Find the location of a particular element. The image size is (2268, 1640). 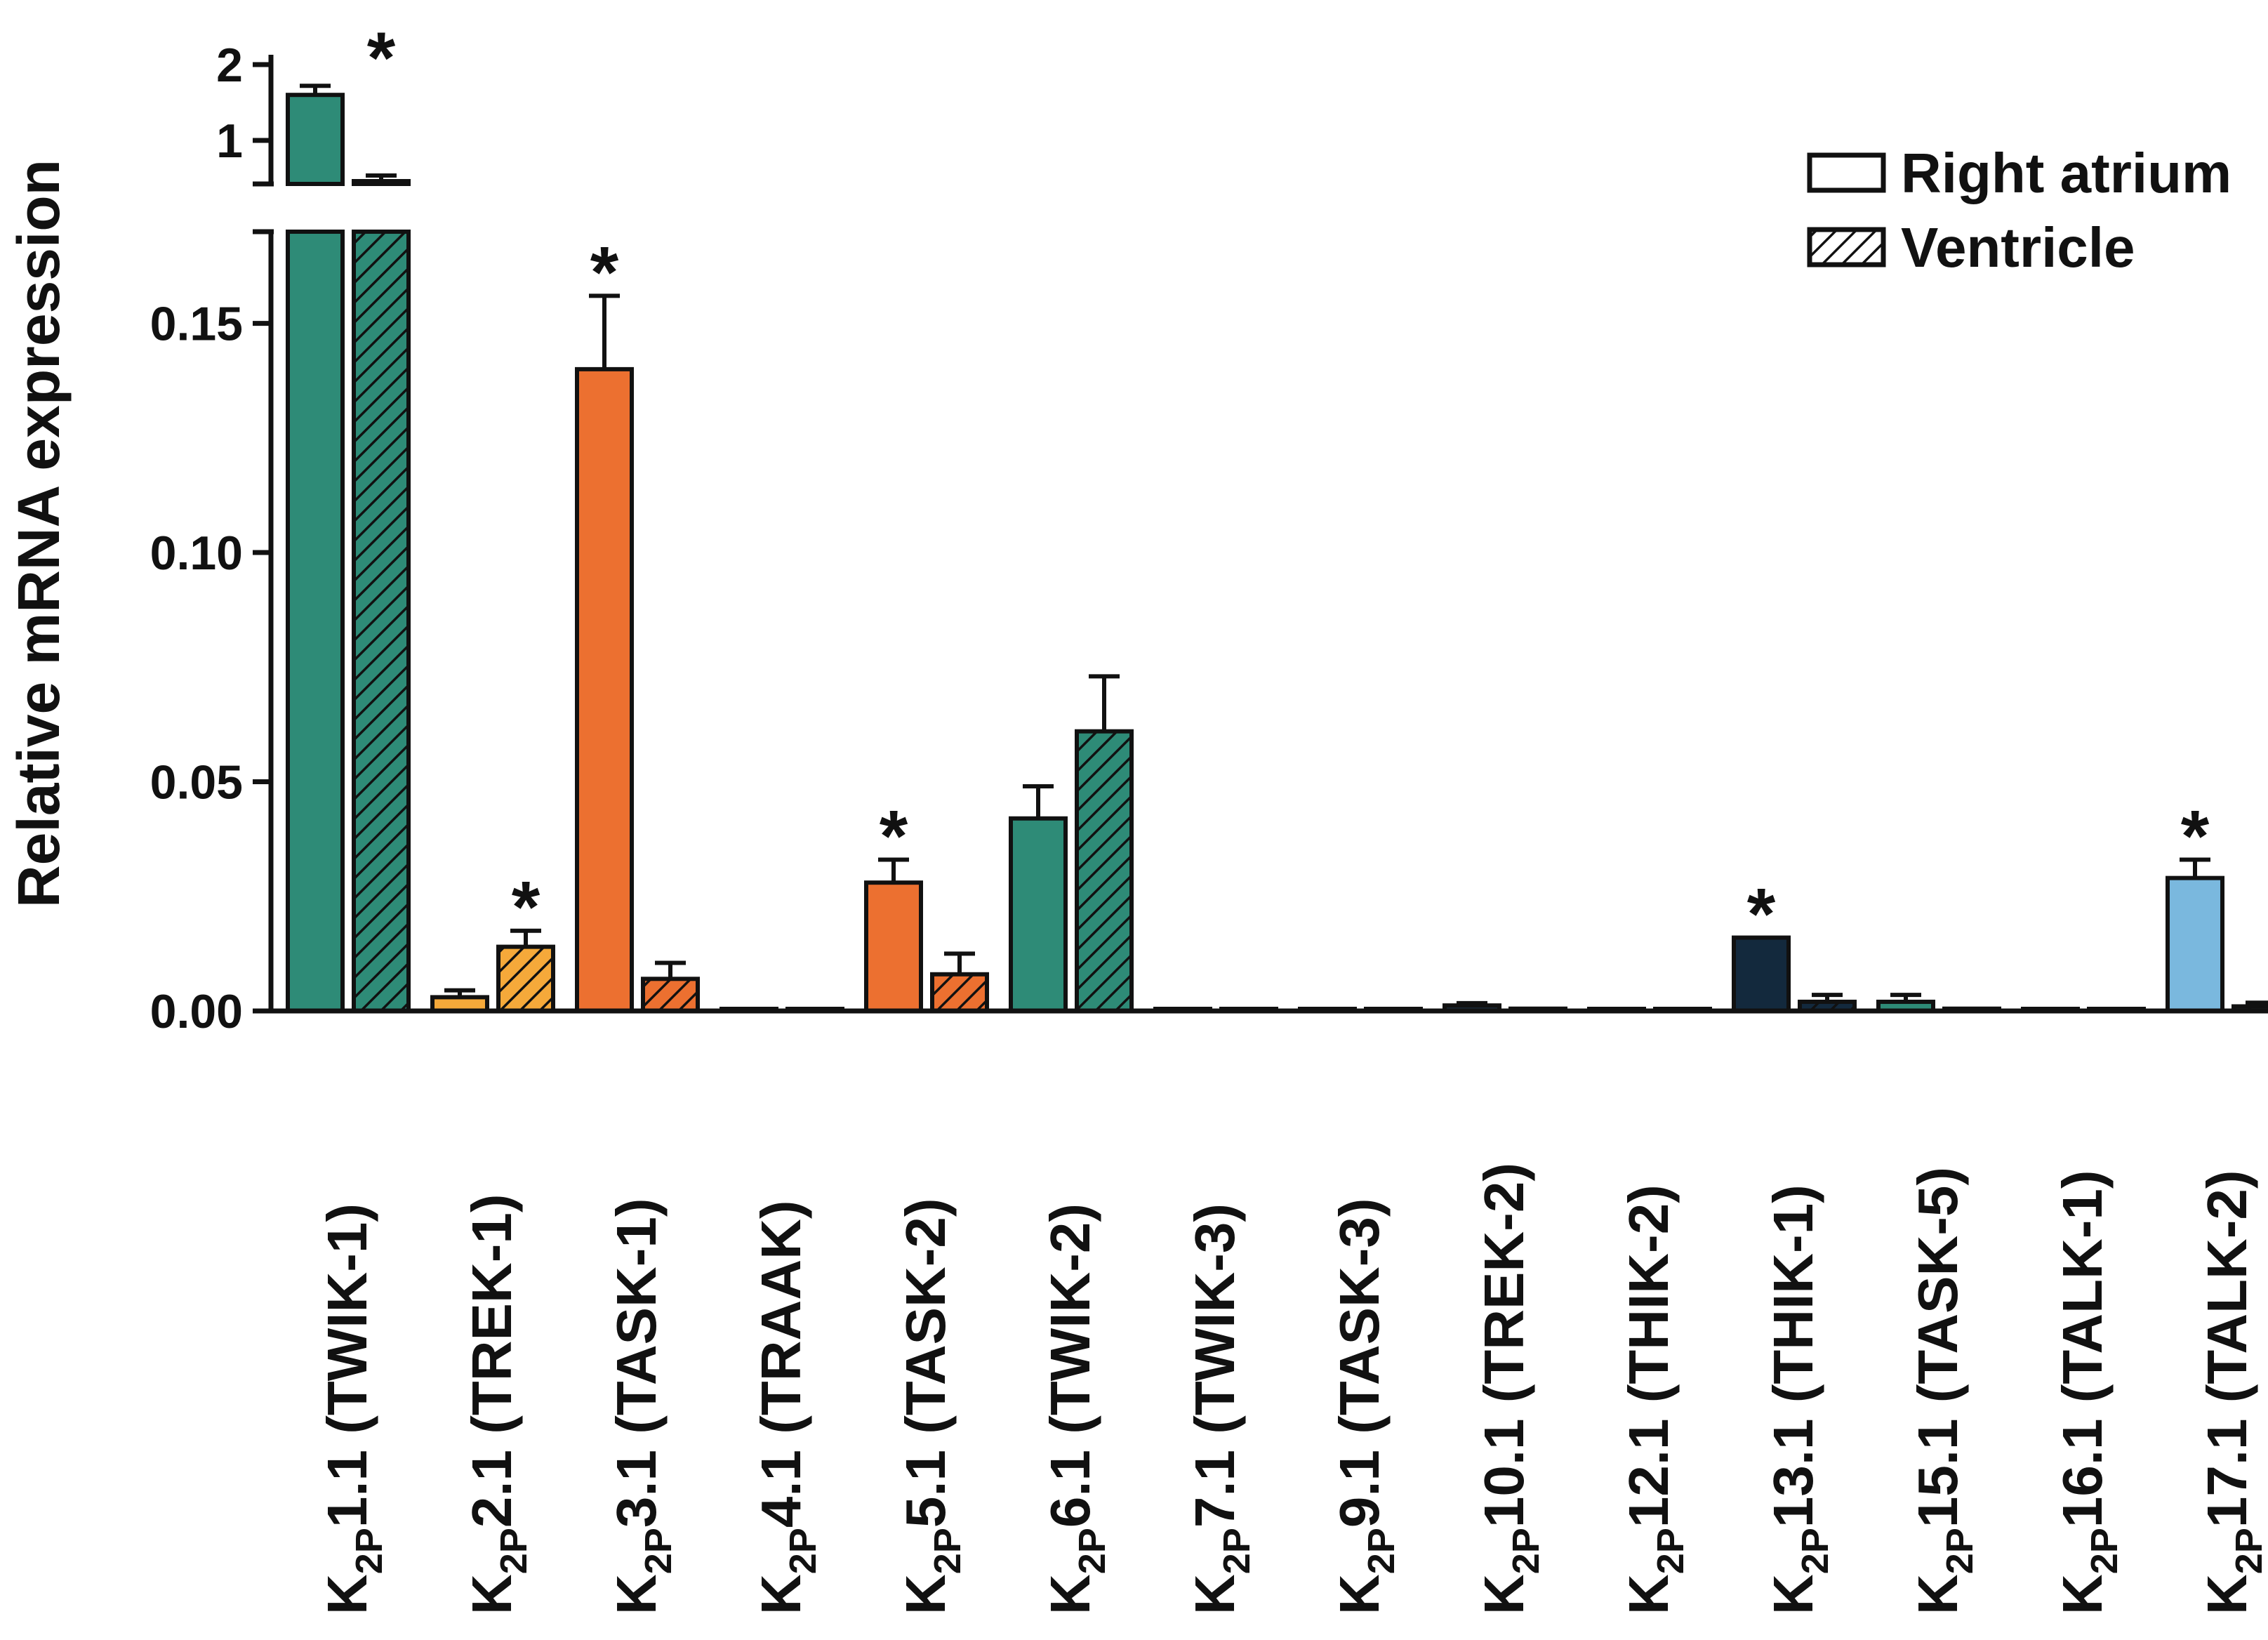

x-tick-label-0: K2P1.1 (TWIK-1) is located at coordinates (353, 1409).